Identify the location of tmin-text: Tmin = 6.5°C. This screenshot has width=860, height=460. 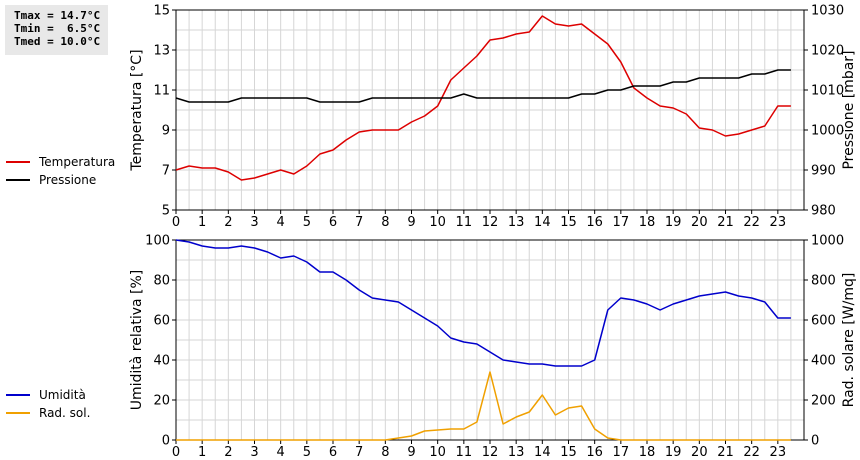
(57, 28).